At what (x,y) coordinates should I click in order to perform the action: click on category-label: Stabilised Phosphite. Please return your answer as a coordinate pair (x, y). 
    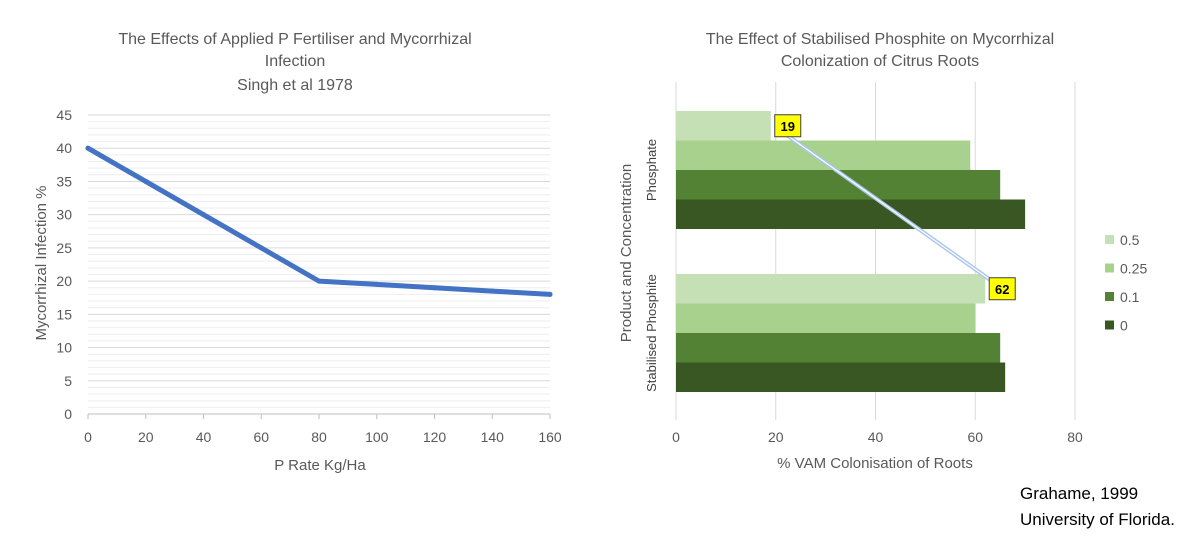
    Looking at the image, I should click on (651, 333).